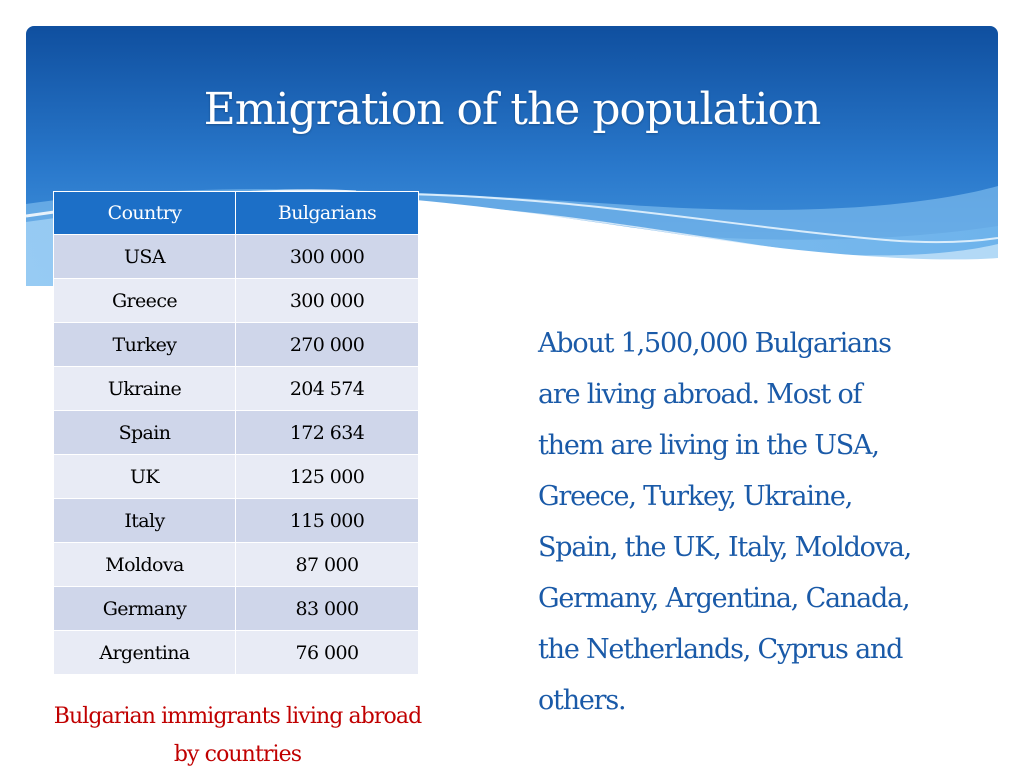  I want to click on summary-line: About 1,500,000 Bulgarians, so click(715, 343).